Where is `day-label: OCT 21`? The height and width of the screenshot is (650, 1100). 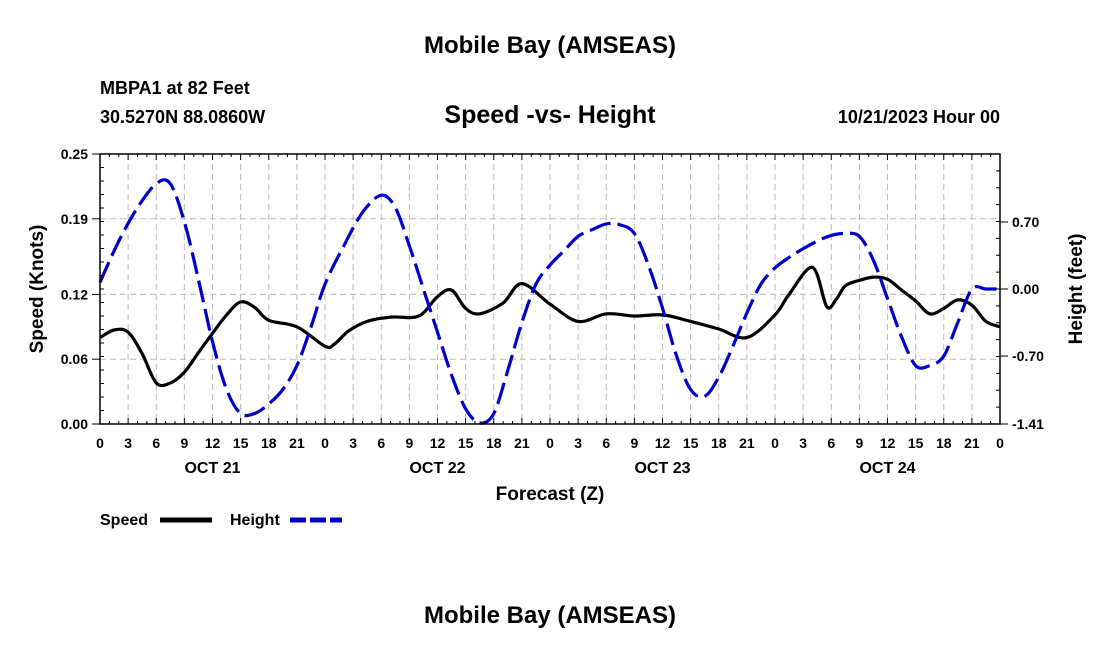 day-label: OCT 21 is located at coordinates (212, 468).